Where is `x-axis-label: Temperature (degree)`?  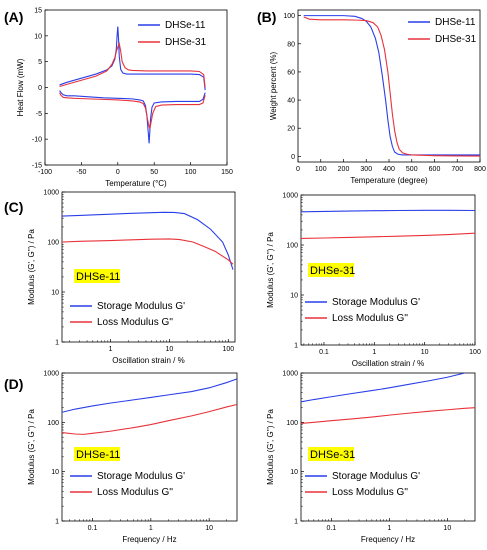 x-axis-label: Temperature (degree) is located at coordinates (389, 180).